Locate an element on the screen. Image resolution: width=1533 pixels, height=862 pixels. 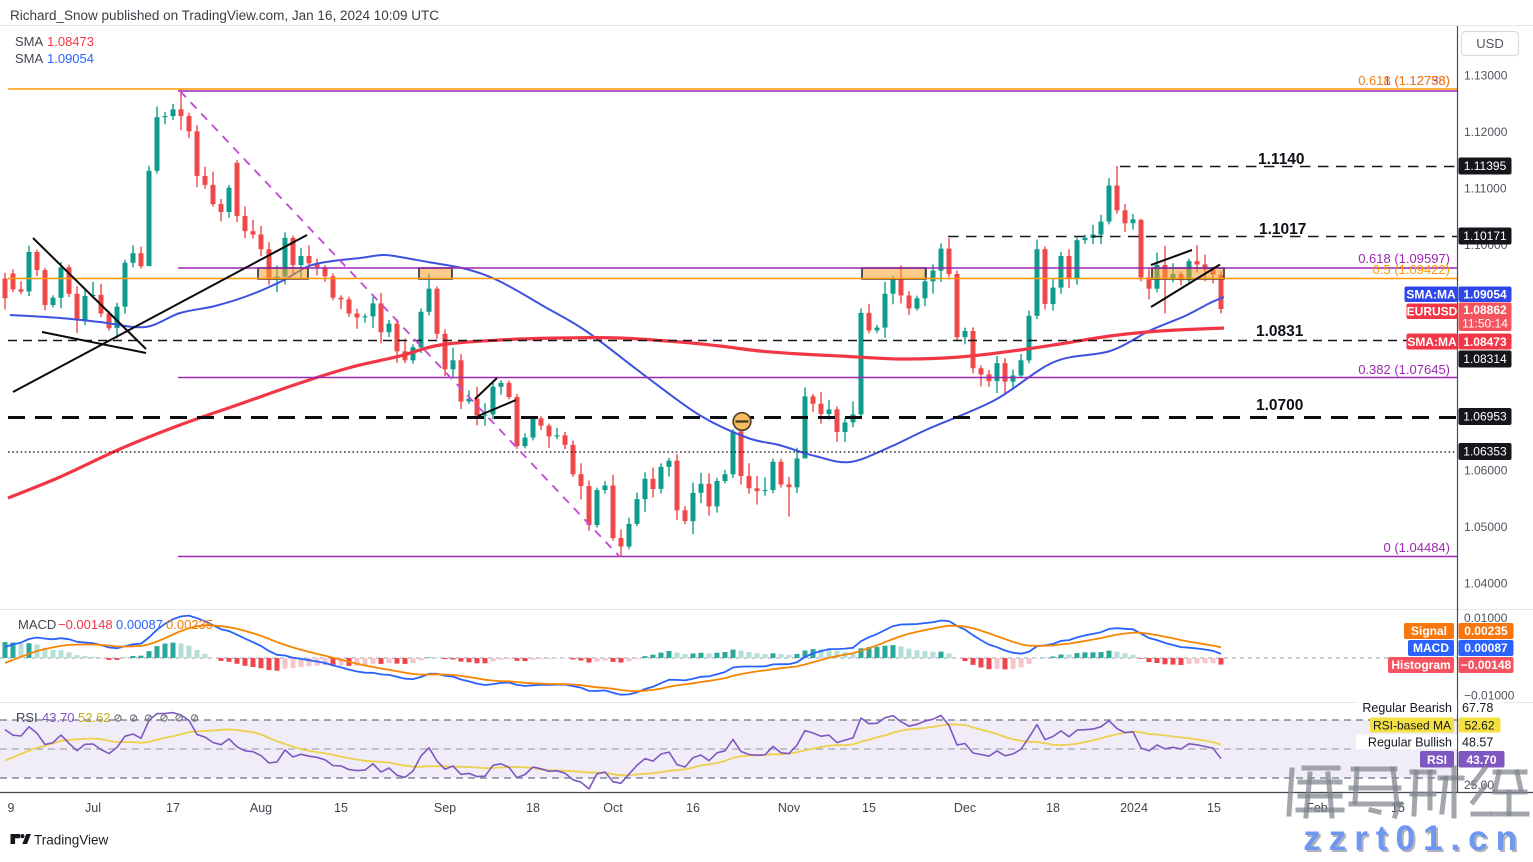
svg-text: RSI-based MA is located at coordinates (1412, 726).